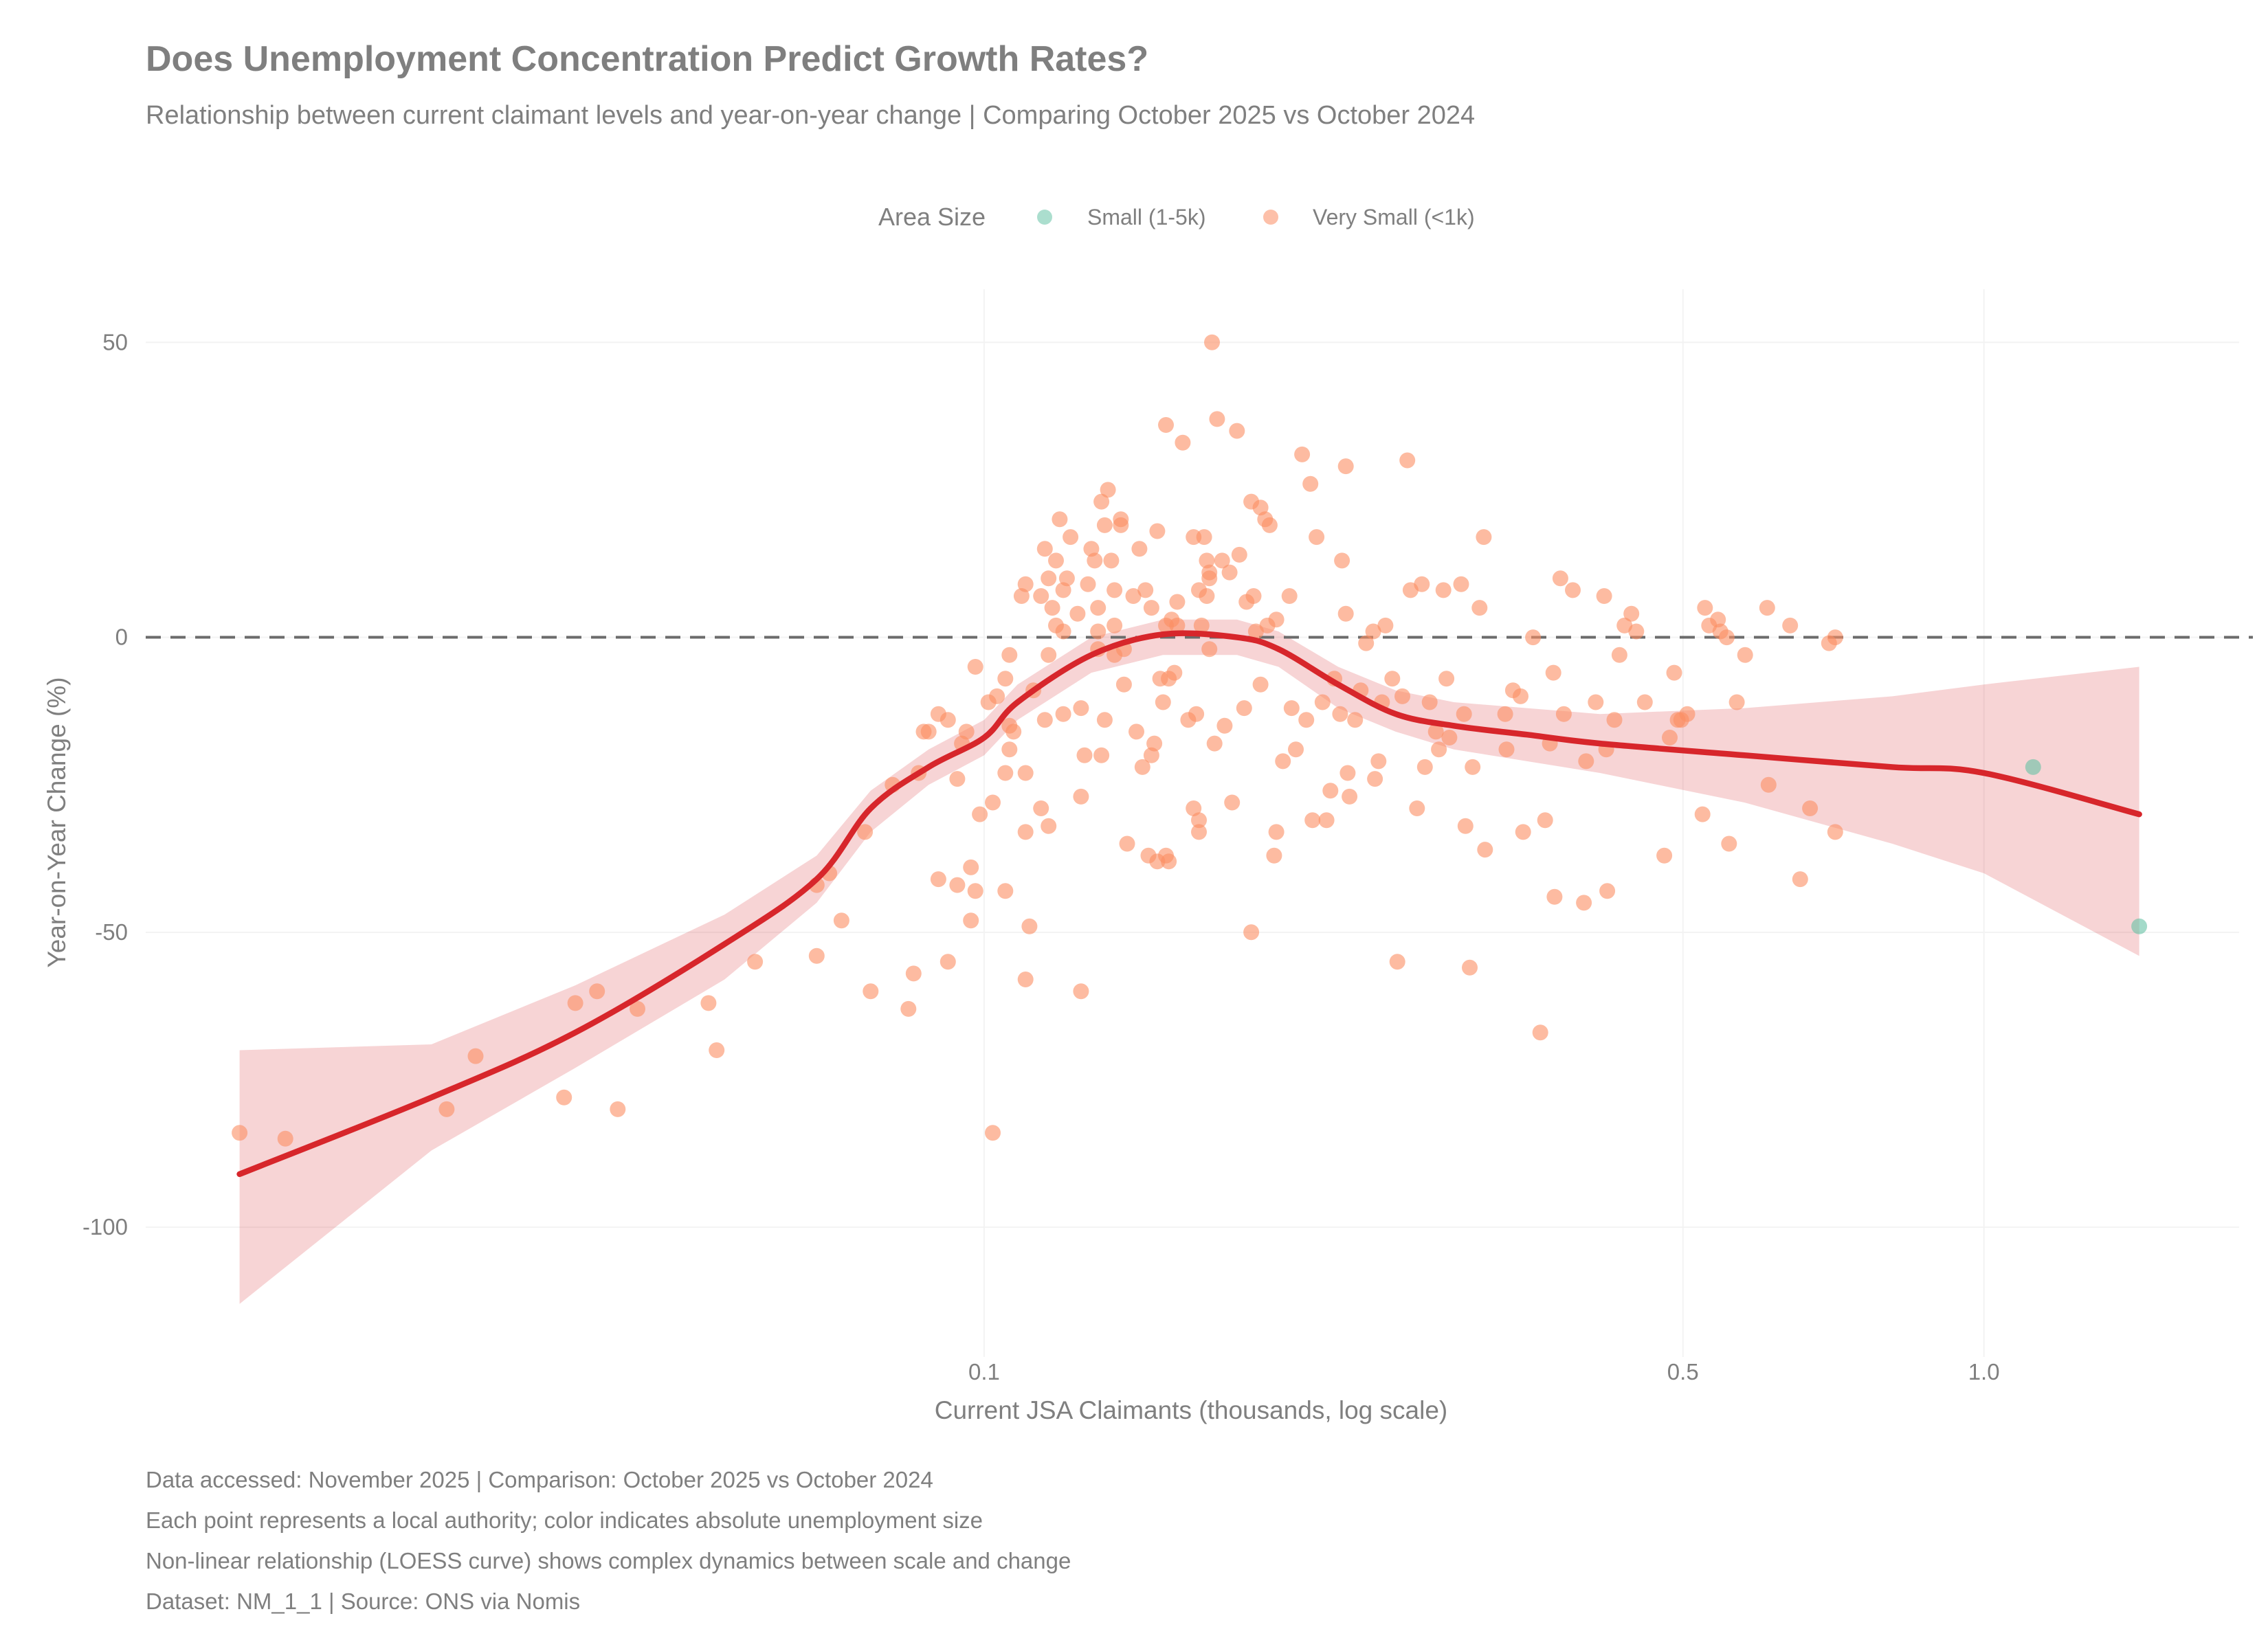 Image resolution: width=2268 pixels, height=1649 pixels. I want to click on legend-marker-very-small, so click(1270, 218).